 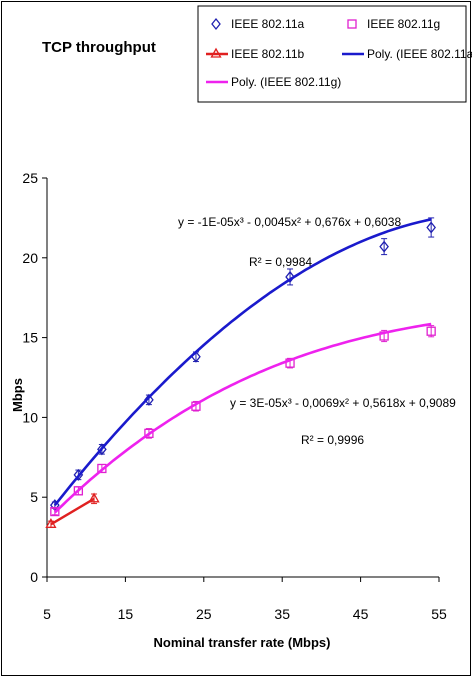 I want to click on r-squared-g: R² = 0,9996, so click(x=332, y=440).